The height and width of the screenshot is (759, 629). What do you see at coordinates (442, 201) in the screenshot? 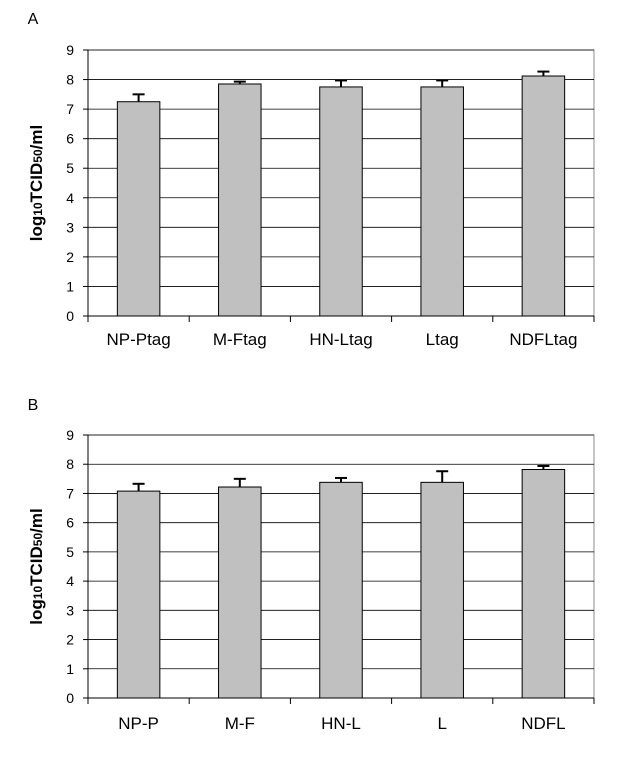
I see `panel-a-bar-ltag` at bounding box center [442, 201].